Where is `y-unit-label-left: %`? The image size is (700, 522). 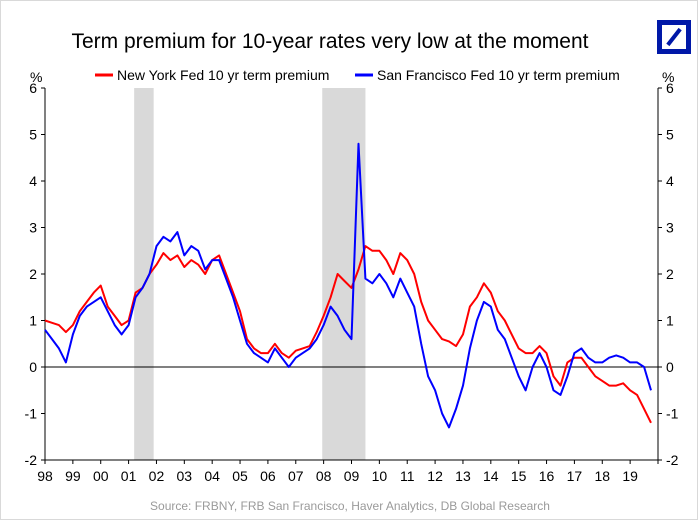 y-unit-label-left: % is located at coordinates (36, 77).